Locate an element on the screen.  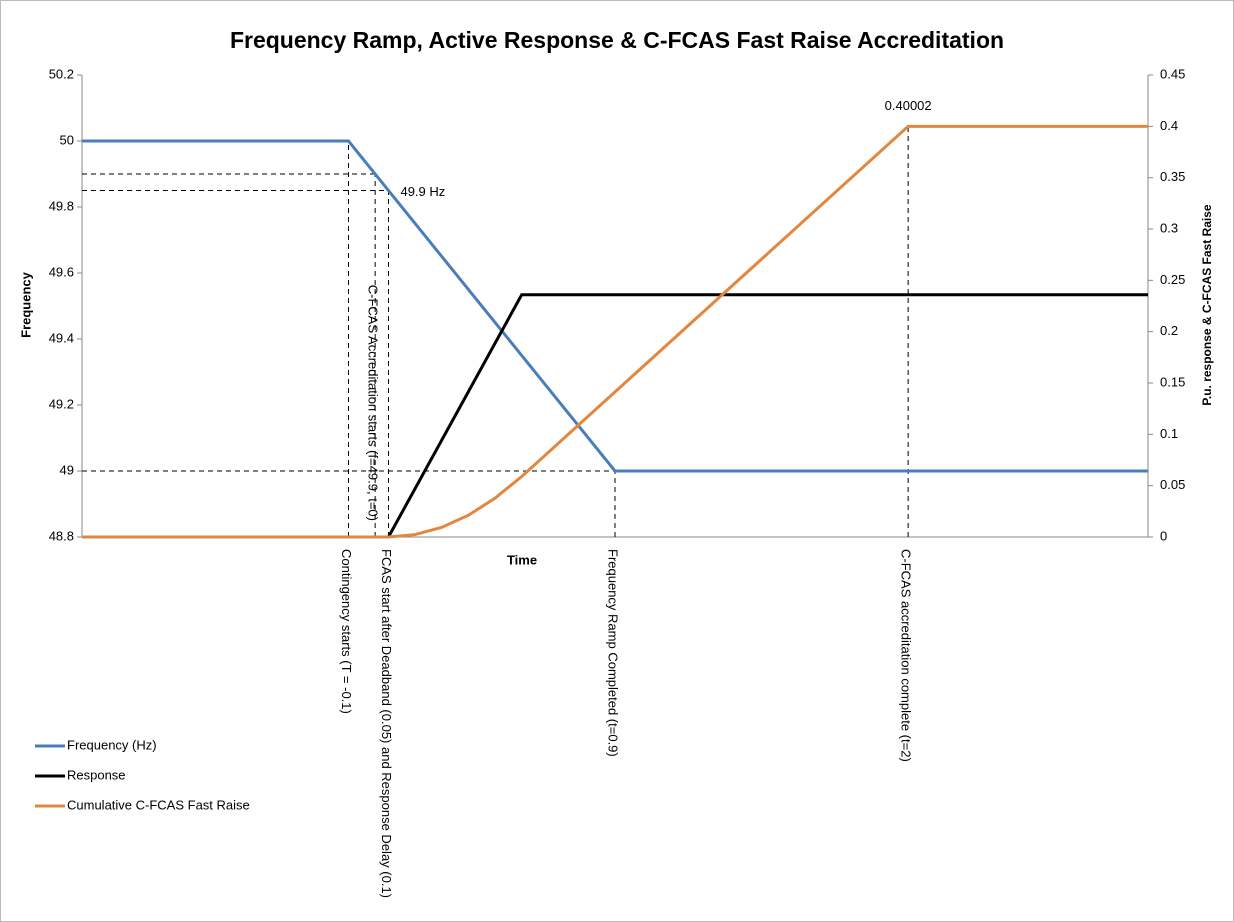
y-tick-label: 49.6 is located at coordinates (61, 271).